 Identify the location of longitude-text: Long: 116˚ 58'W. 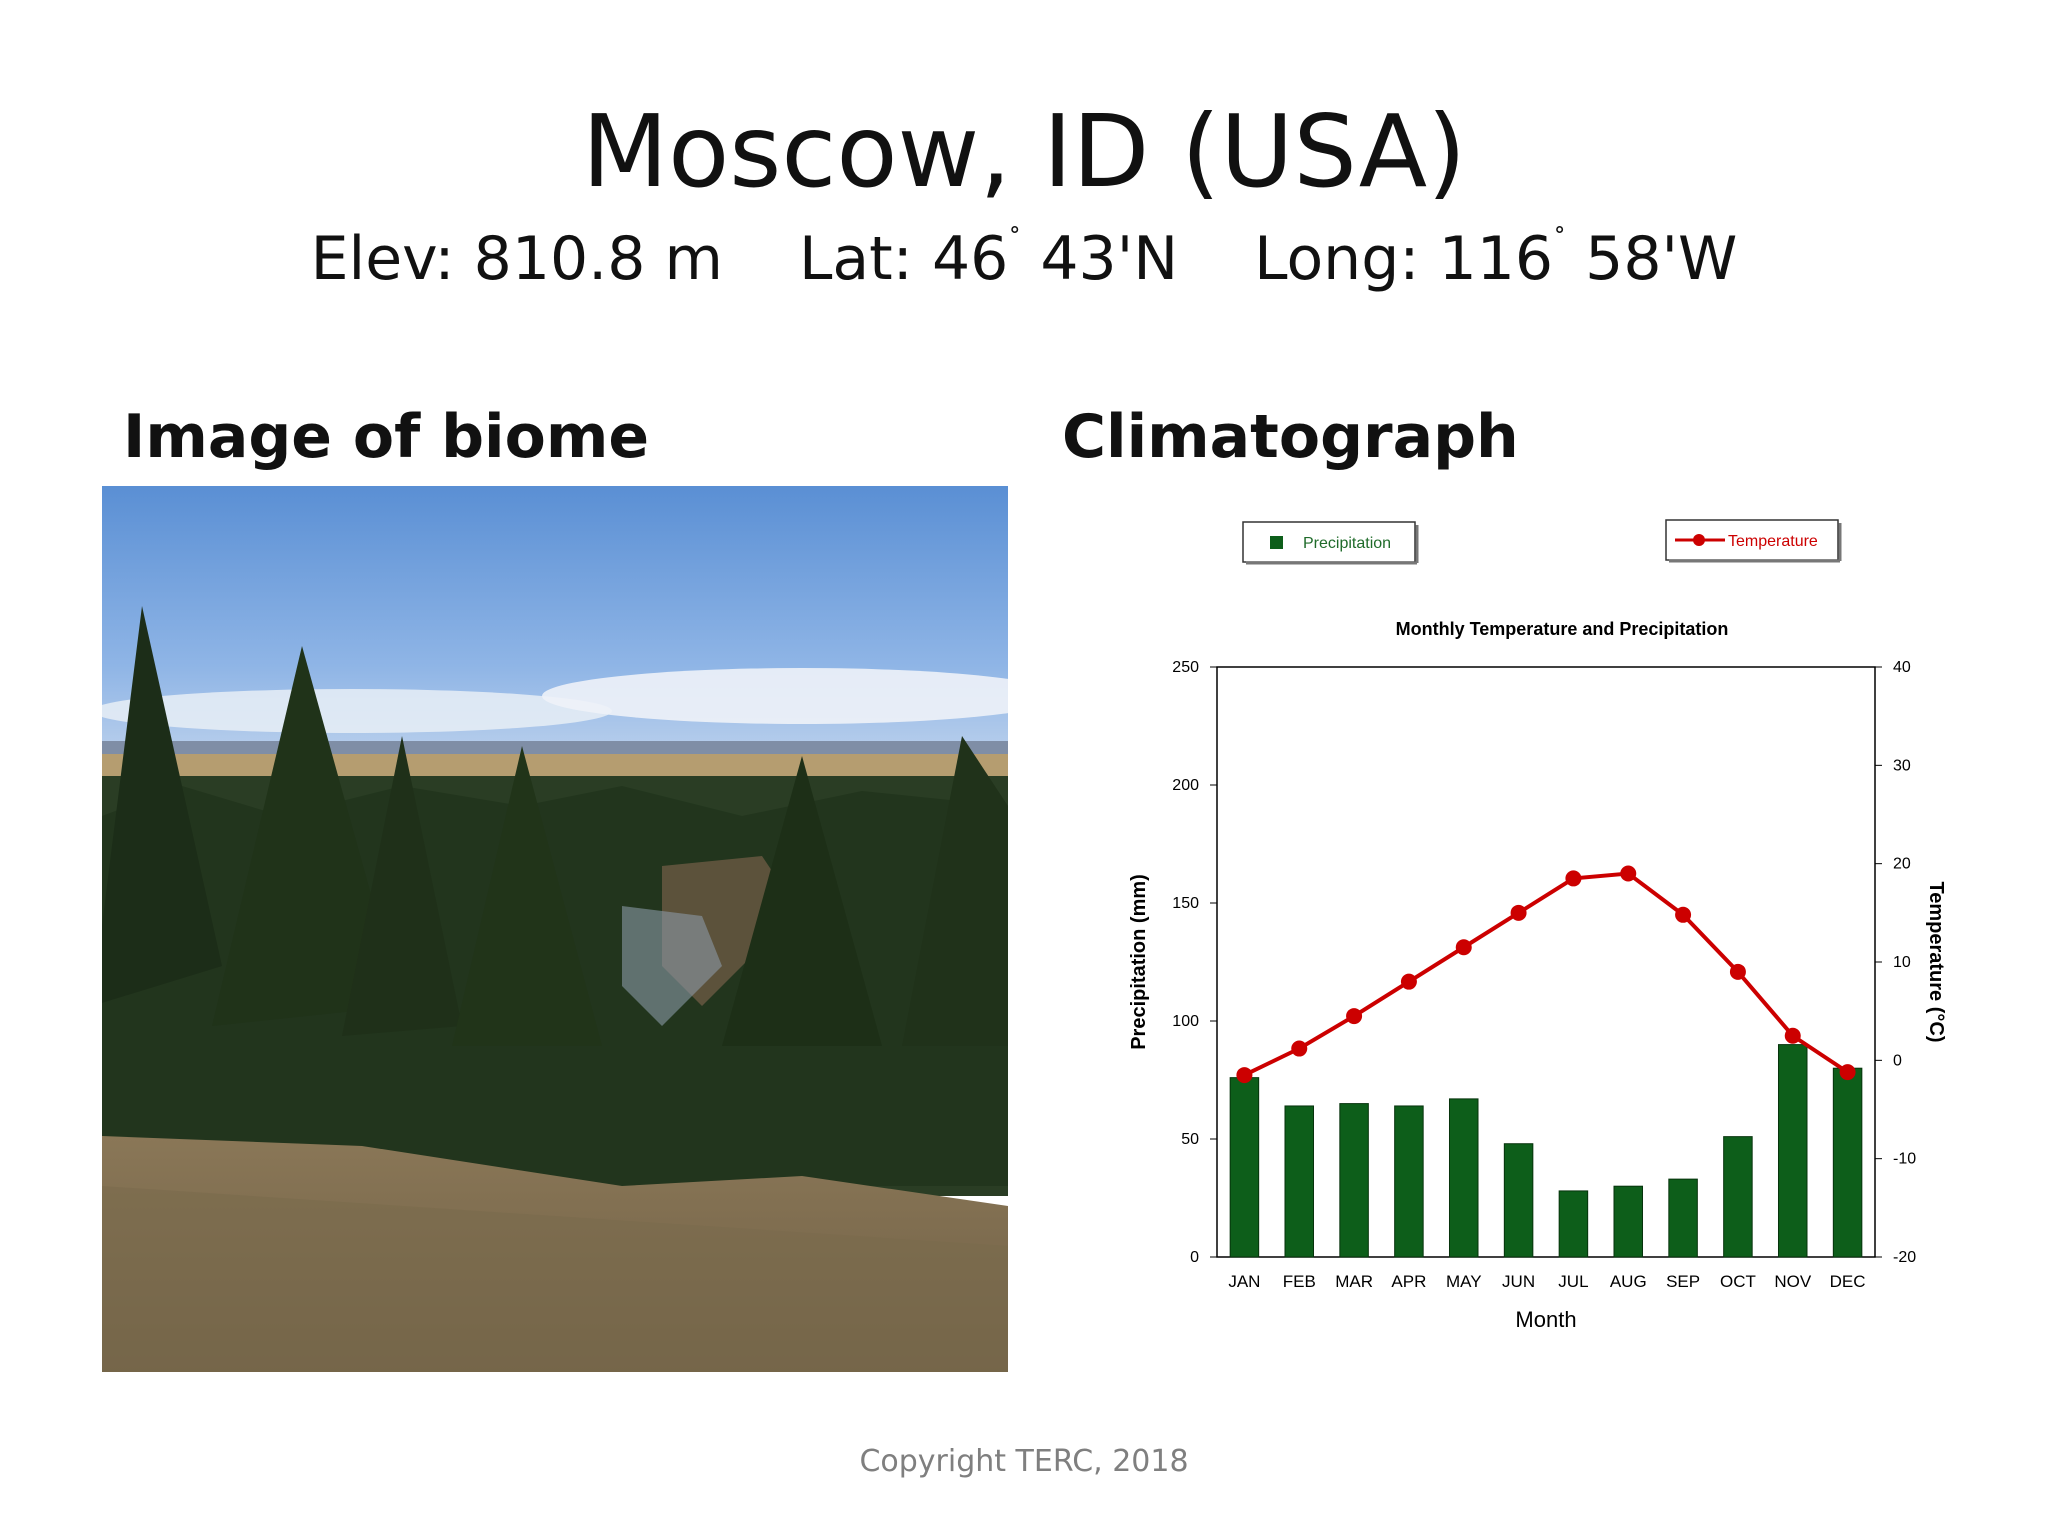
(1496, 259).